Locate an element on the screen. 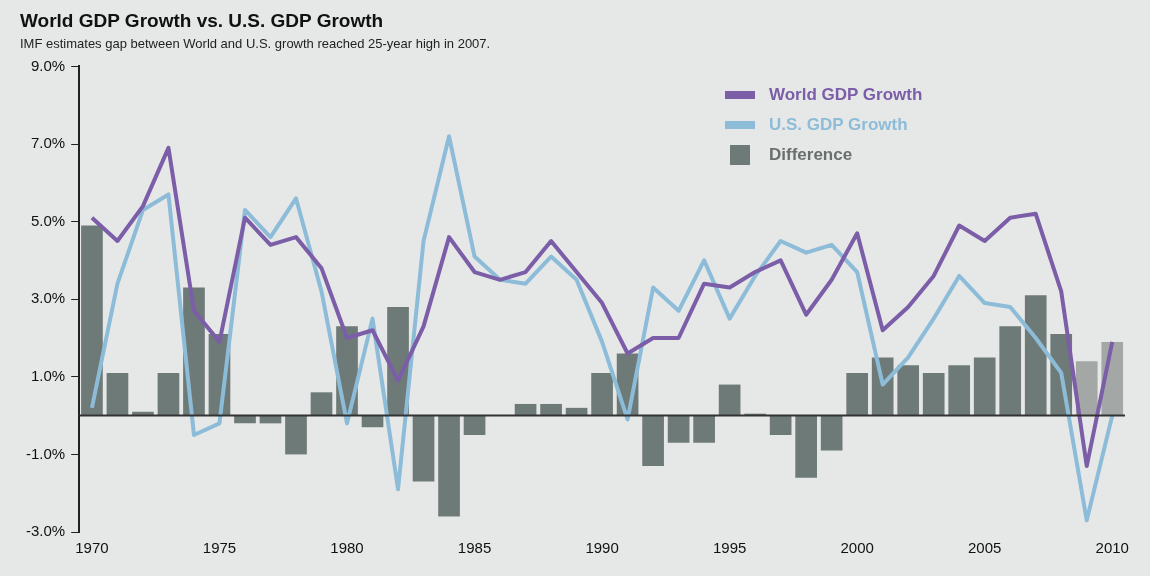 This screenshot has width=1150, height=576. chart-title: World GDP Growth vs. U.S. GDP Growth is located at coordinates (202, 20).